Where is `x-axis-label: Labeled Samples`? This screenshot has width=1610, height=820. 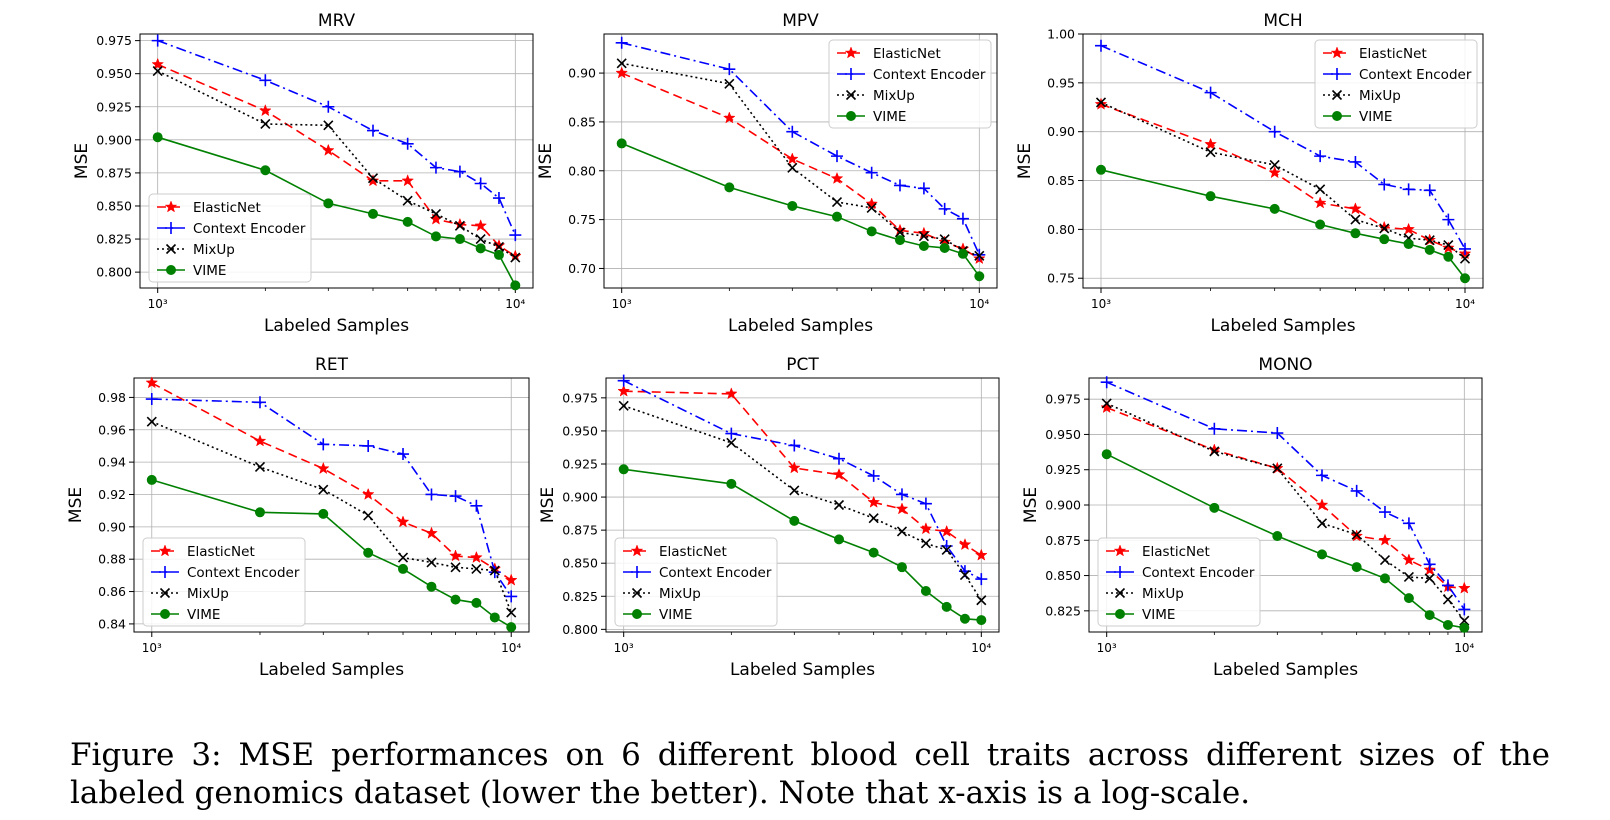 x-axis-label: Labeled Samples is located at coordinates (1285, 670).